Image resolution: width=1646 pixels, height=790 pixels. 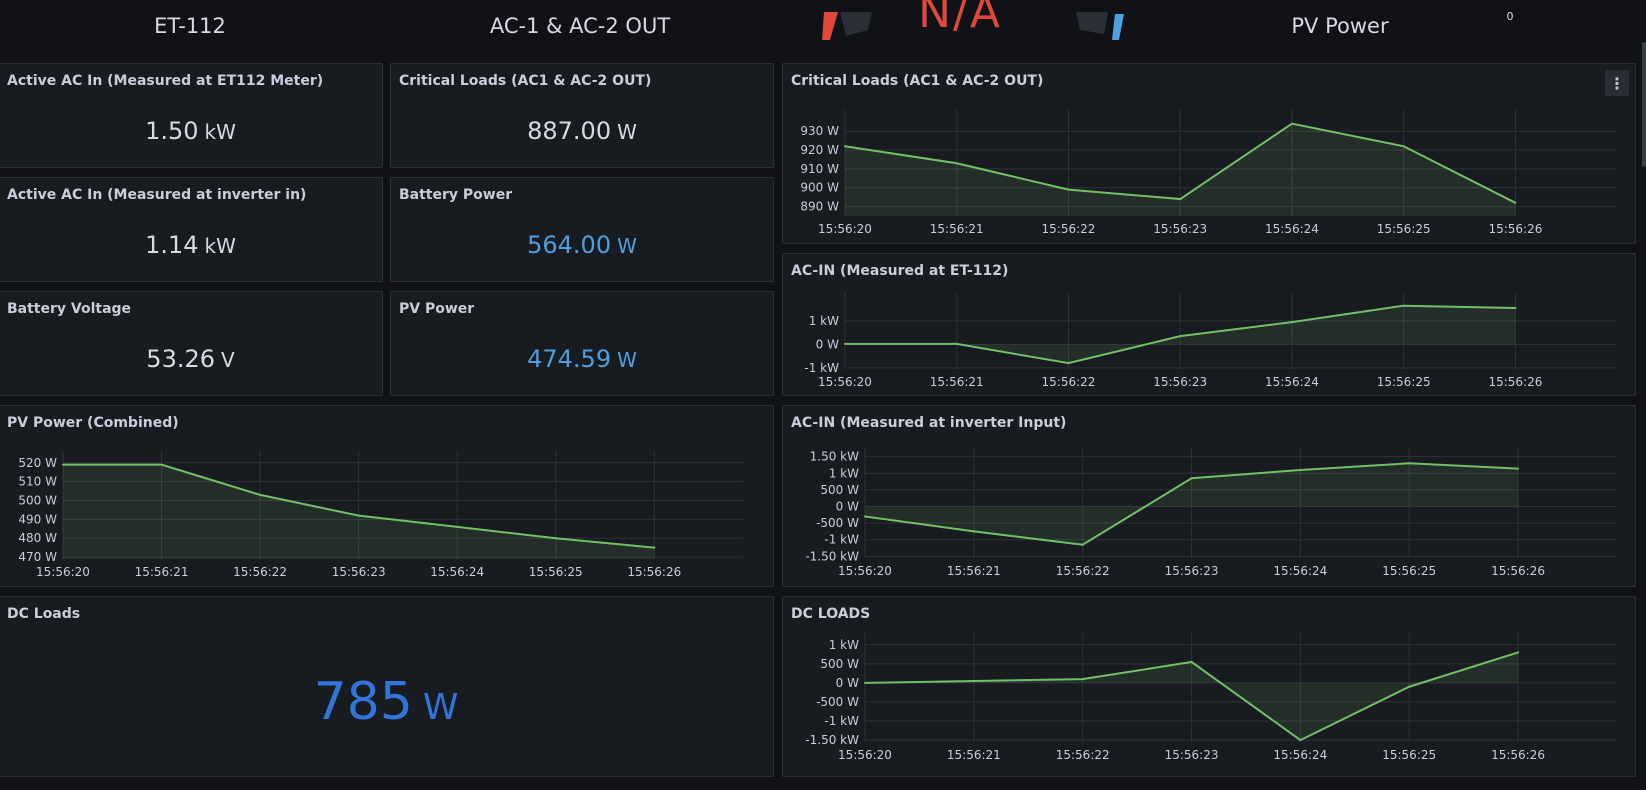 I want to click on panel-dc-loads-stat: DC Loads 785 W, so click(x=387, y=686).